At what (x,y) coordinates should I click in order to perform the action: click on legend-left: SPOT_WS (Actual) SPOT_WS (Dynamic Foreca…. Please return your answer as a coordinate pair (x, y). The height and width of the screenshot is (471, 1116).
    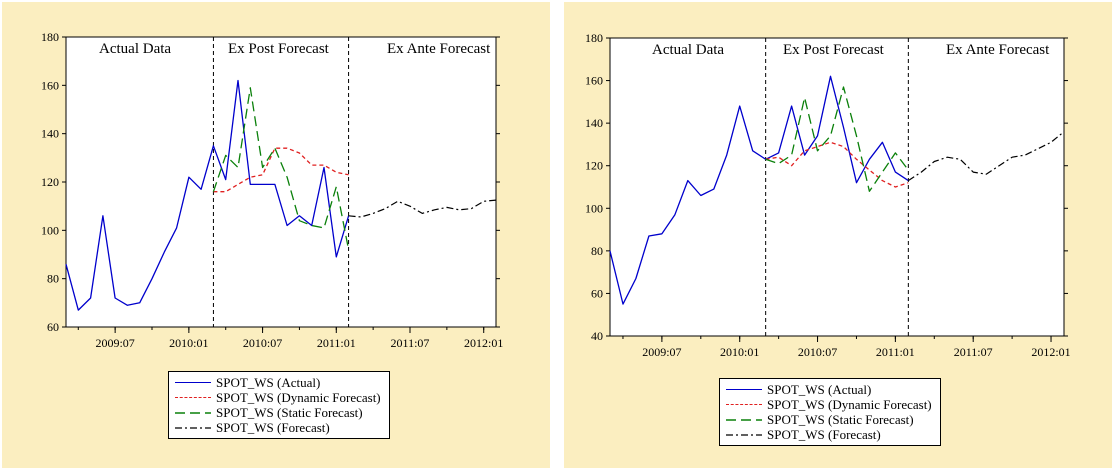
    Looking at the image, I should click on (279, 405).